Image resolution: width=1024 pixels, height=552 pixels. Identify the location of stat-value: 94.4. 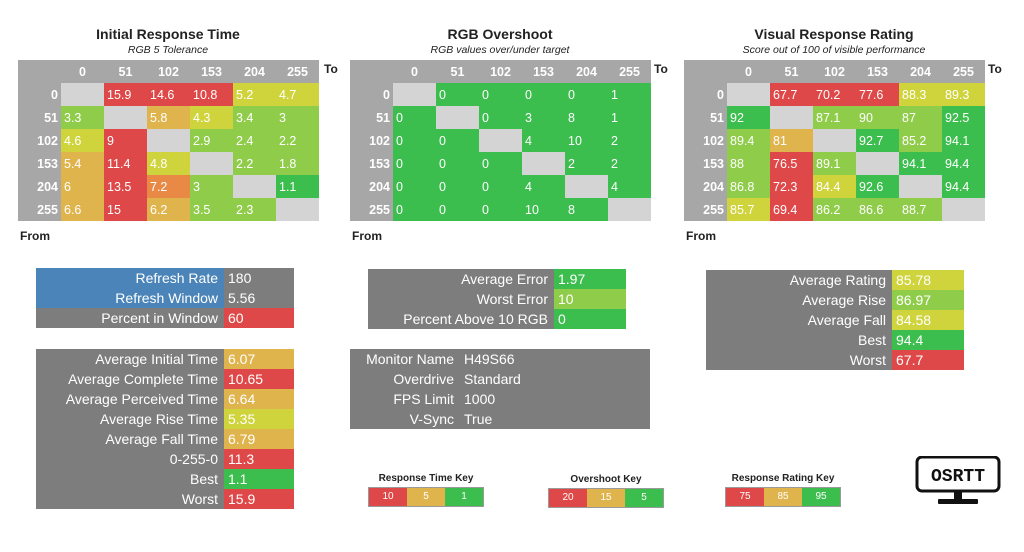
(928, 340).